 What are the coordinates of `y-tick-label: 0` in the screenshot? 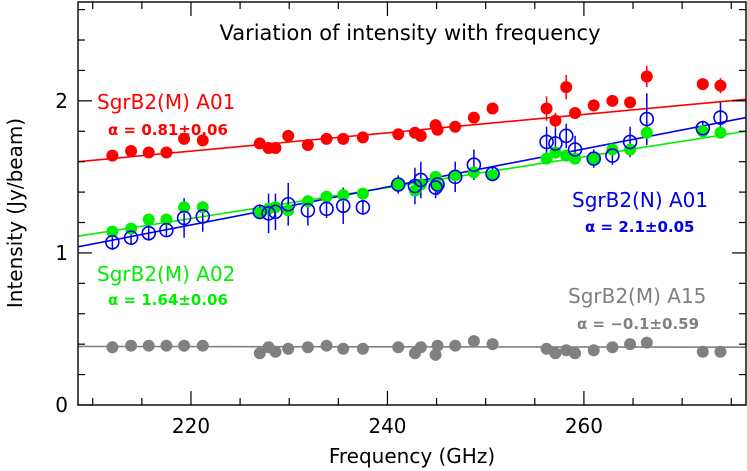 It's located at (61, 405).